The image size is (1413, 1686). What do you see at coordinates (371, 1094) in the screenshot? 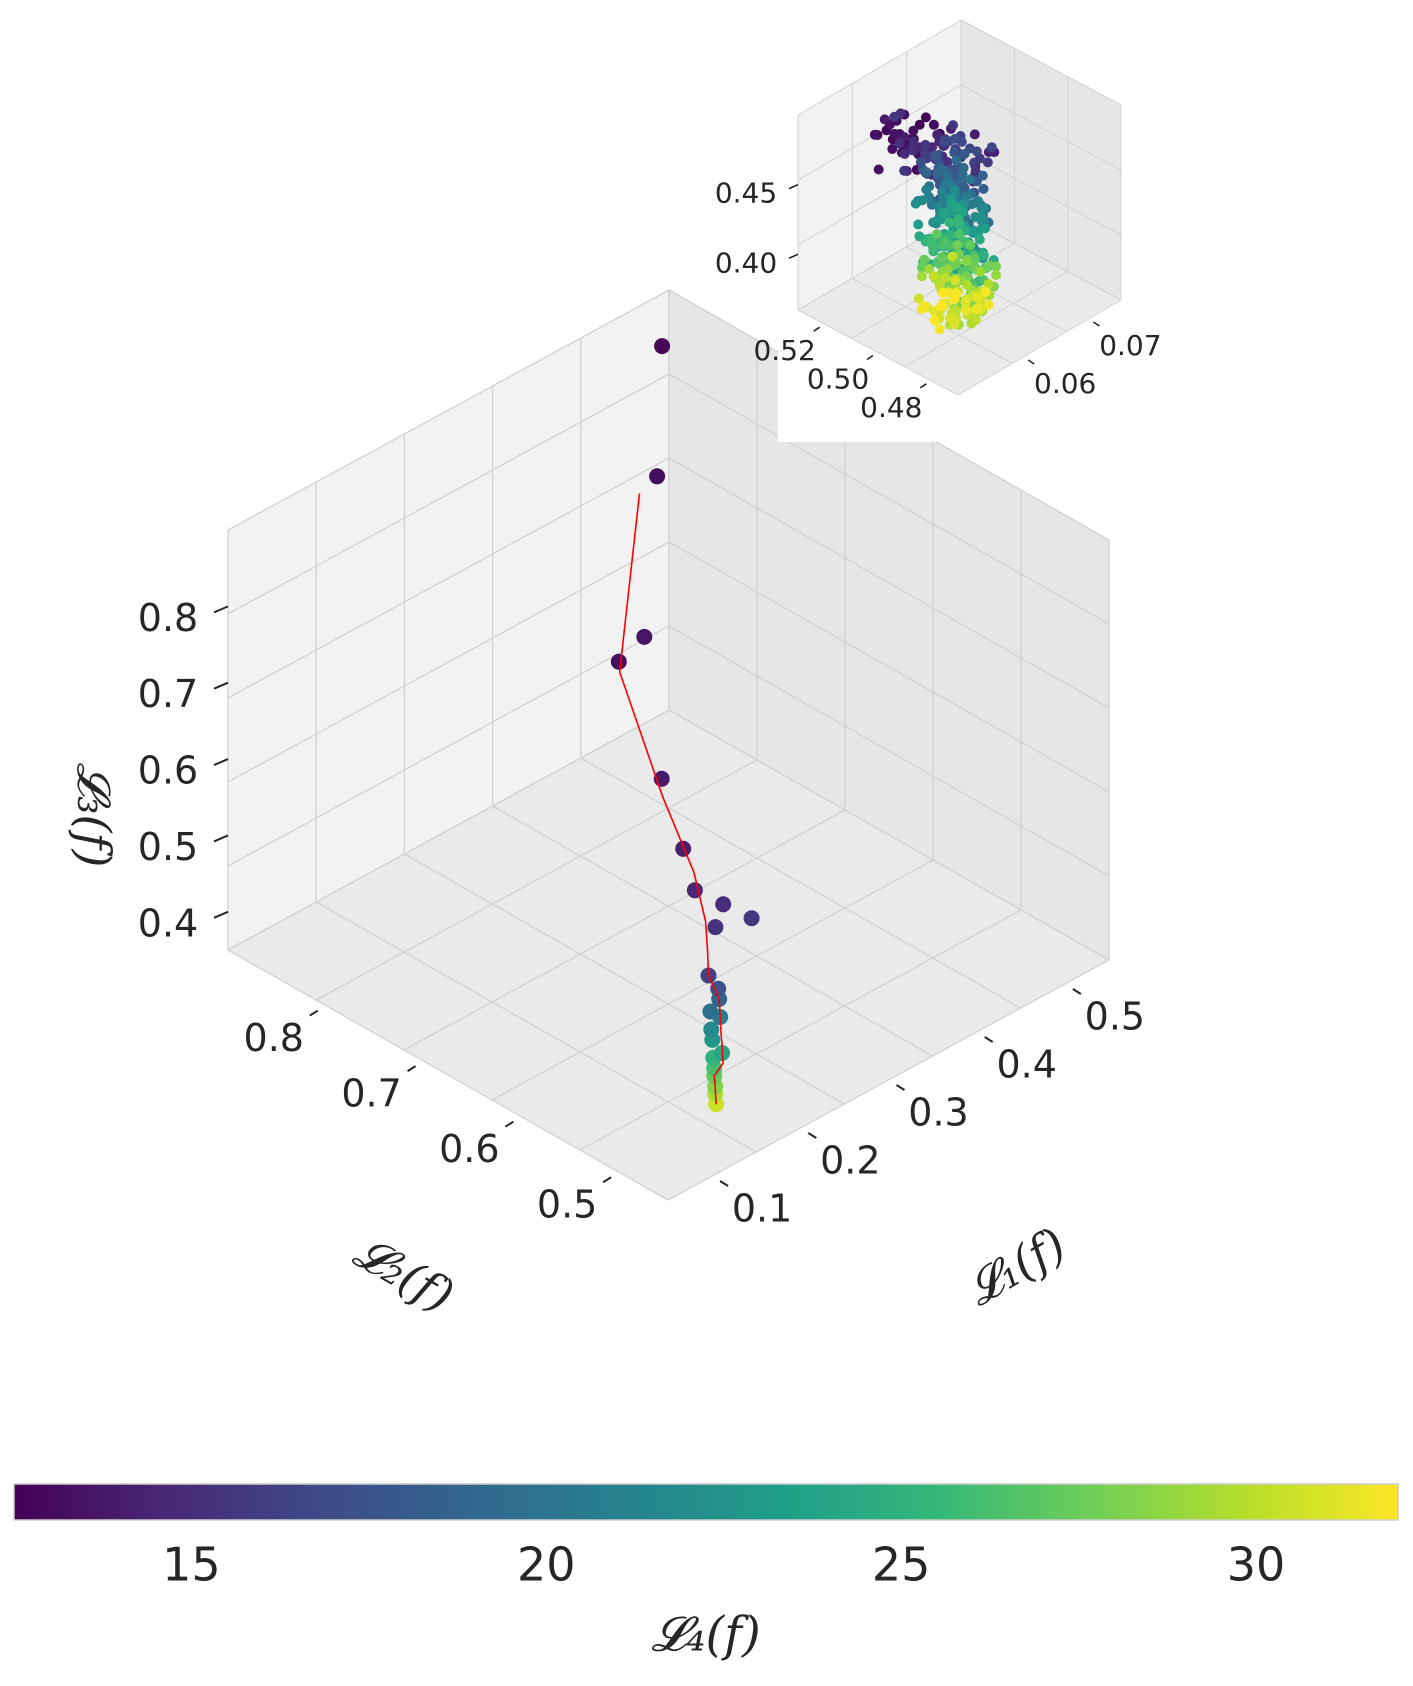
I see `y-tick-label: 0.7` at bounding box center [371, 1094].